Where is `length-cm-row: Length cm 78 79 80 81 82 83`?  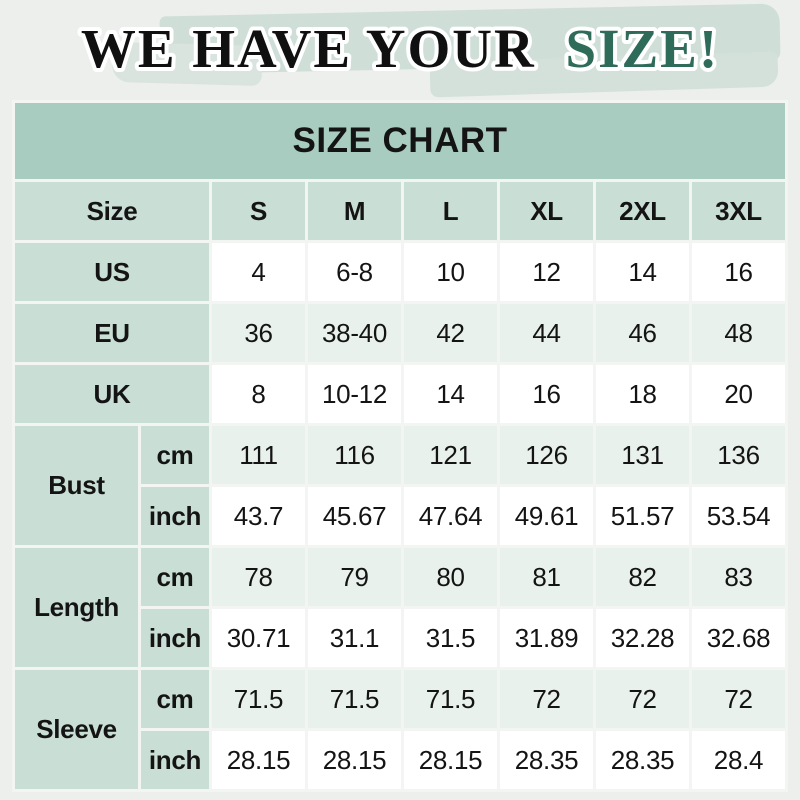 length-cm-row: Length cm 78 79 80 81 82 83 is located at coordinates (400, 607).